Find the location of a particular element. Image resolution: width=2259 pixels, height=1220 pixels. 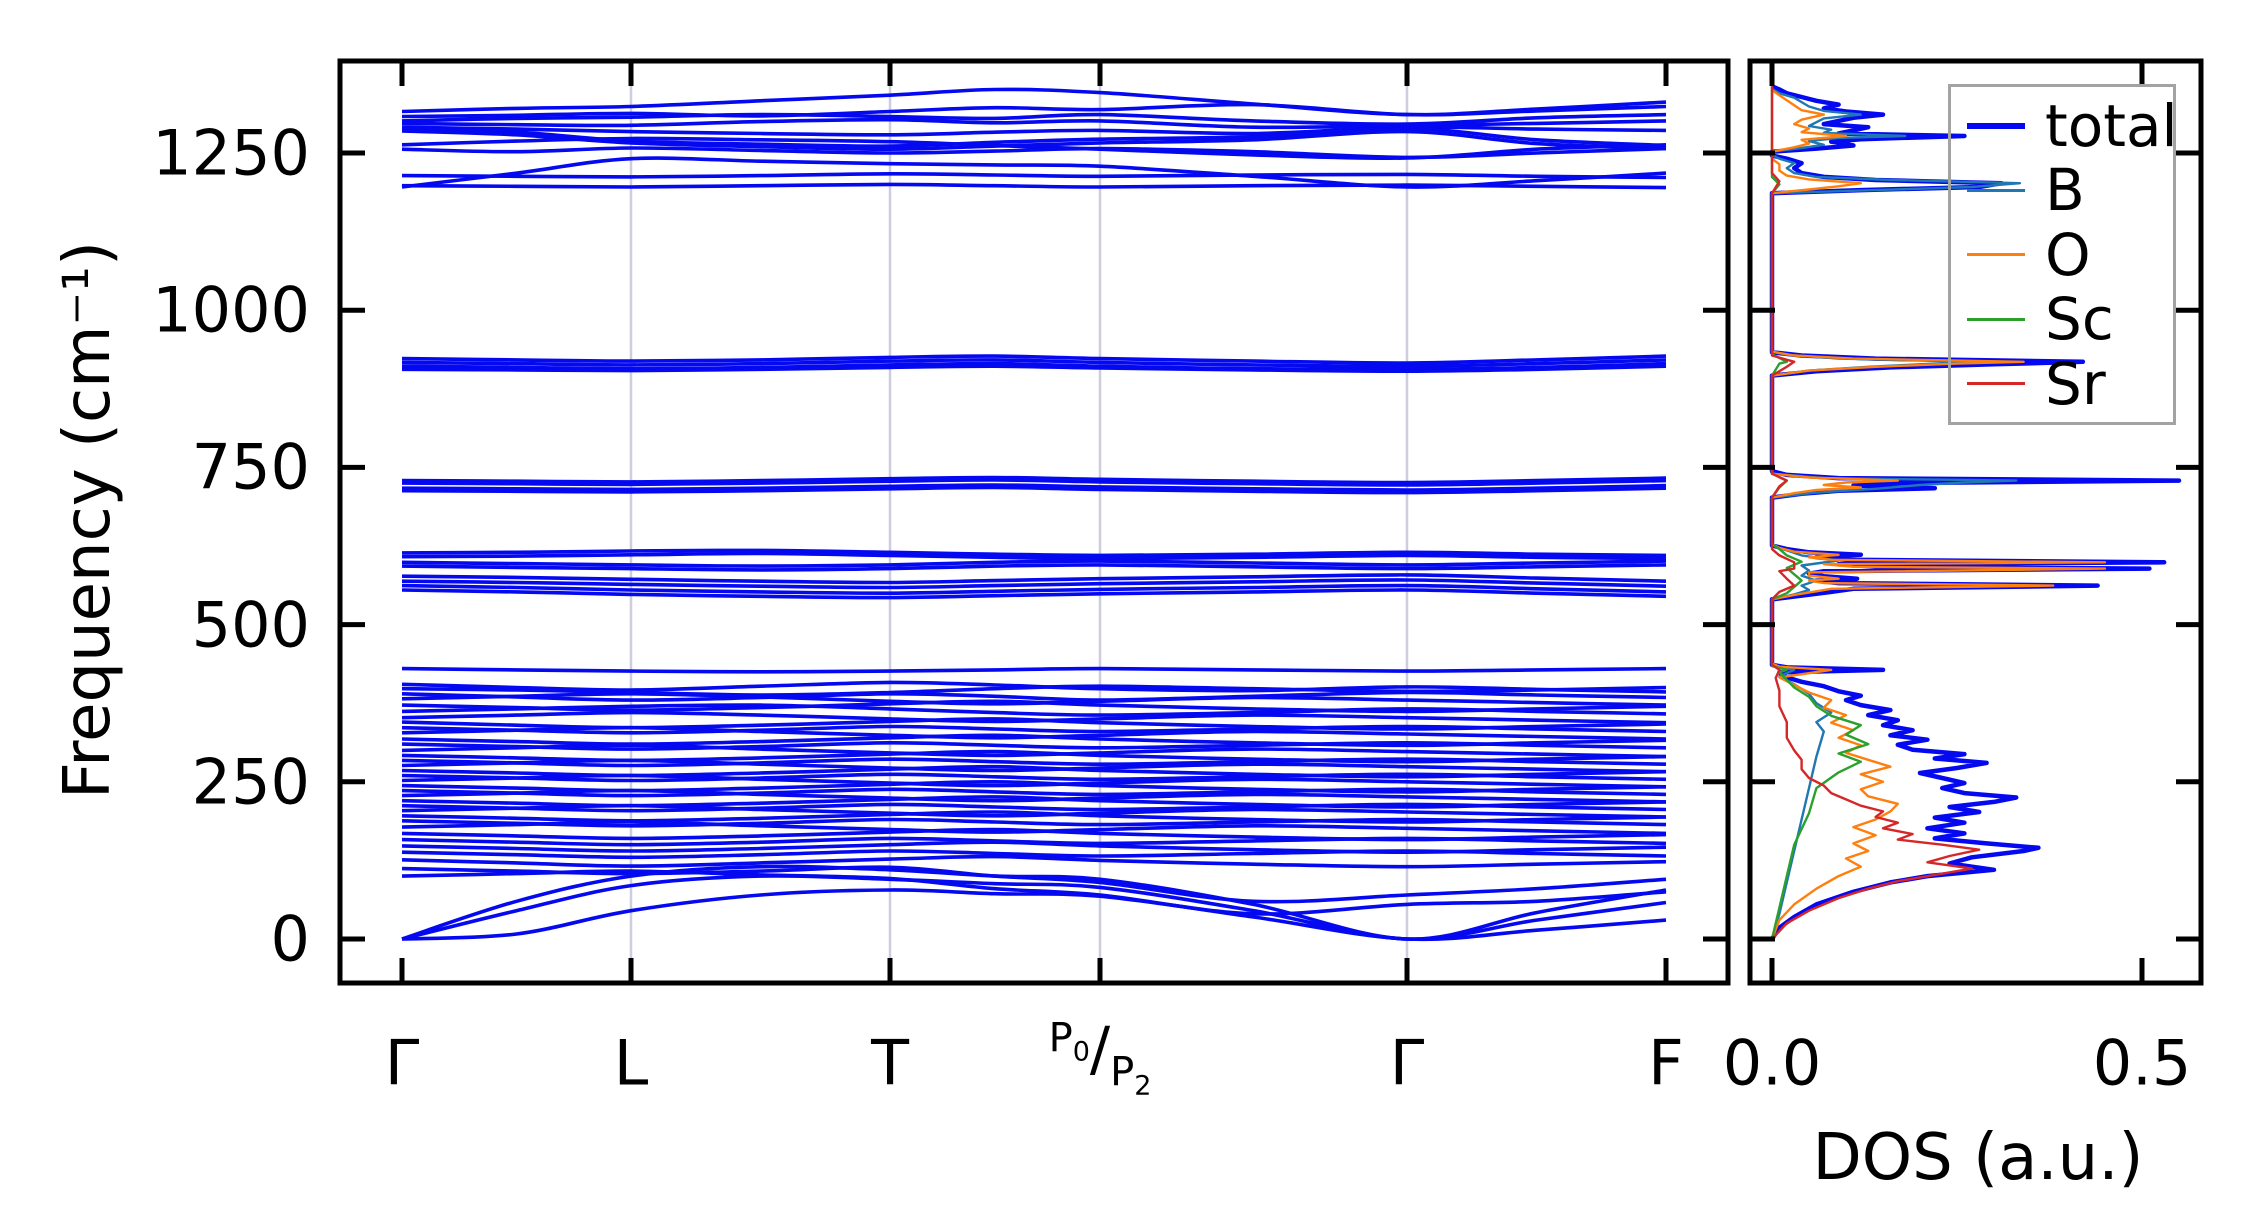

dos-curve-Sc is located at coordinates (1820, 513).